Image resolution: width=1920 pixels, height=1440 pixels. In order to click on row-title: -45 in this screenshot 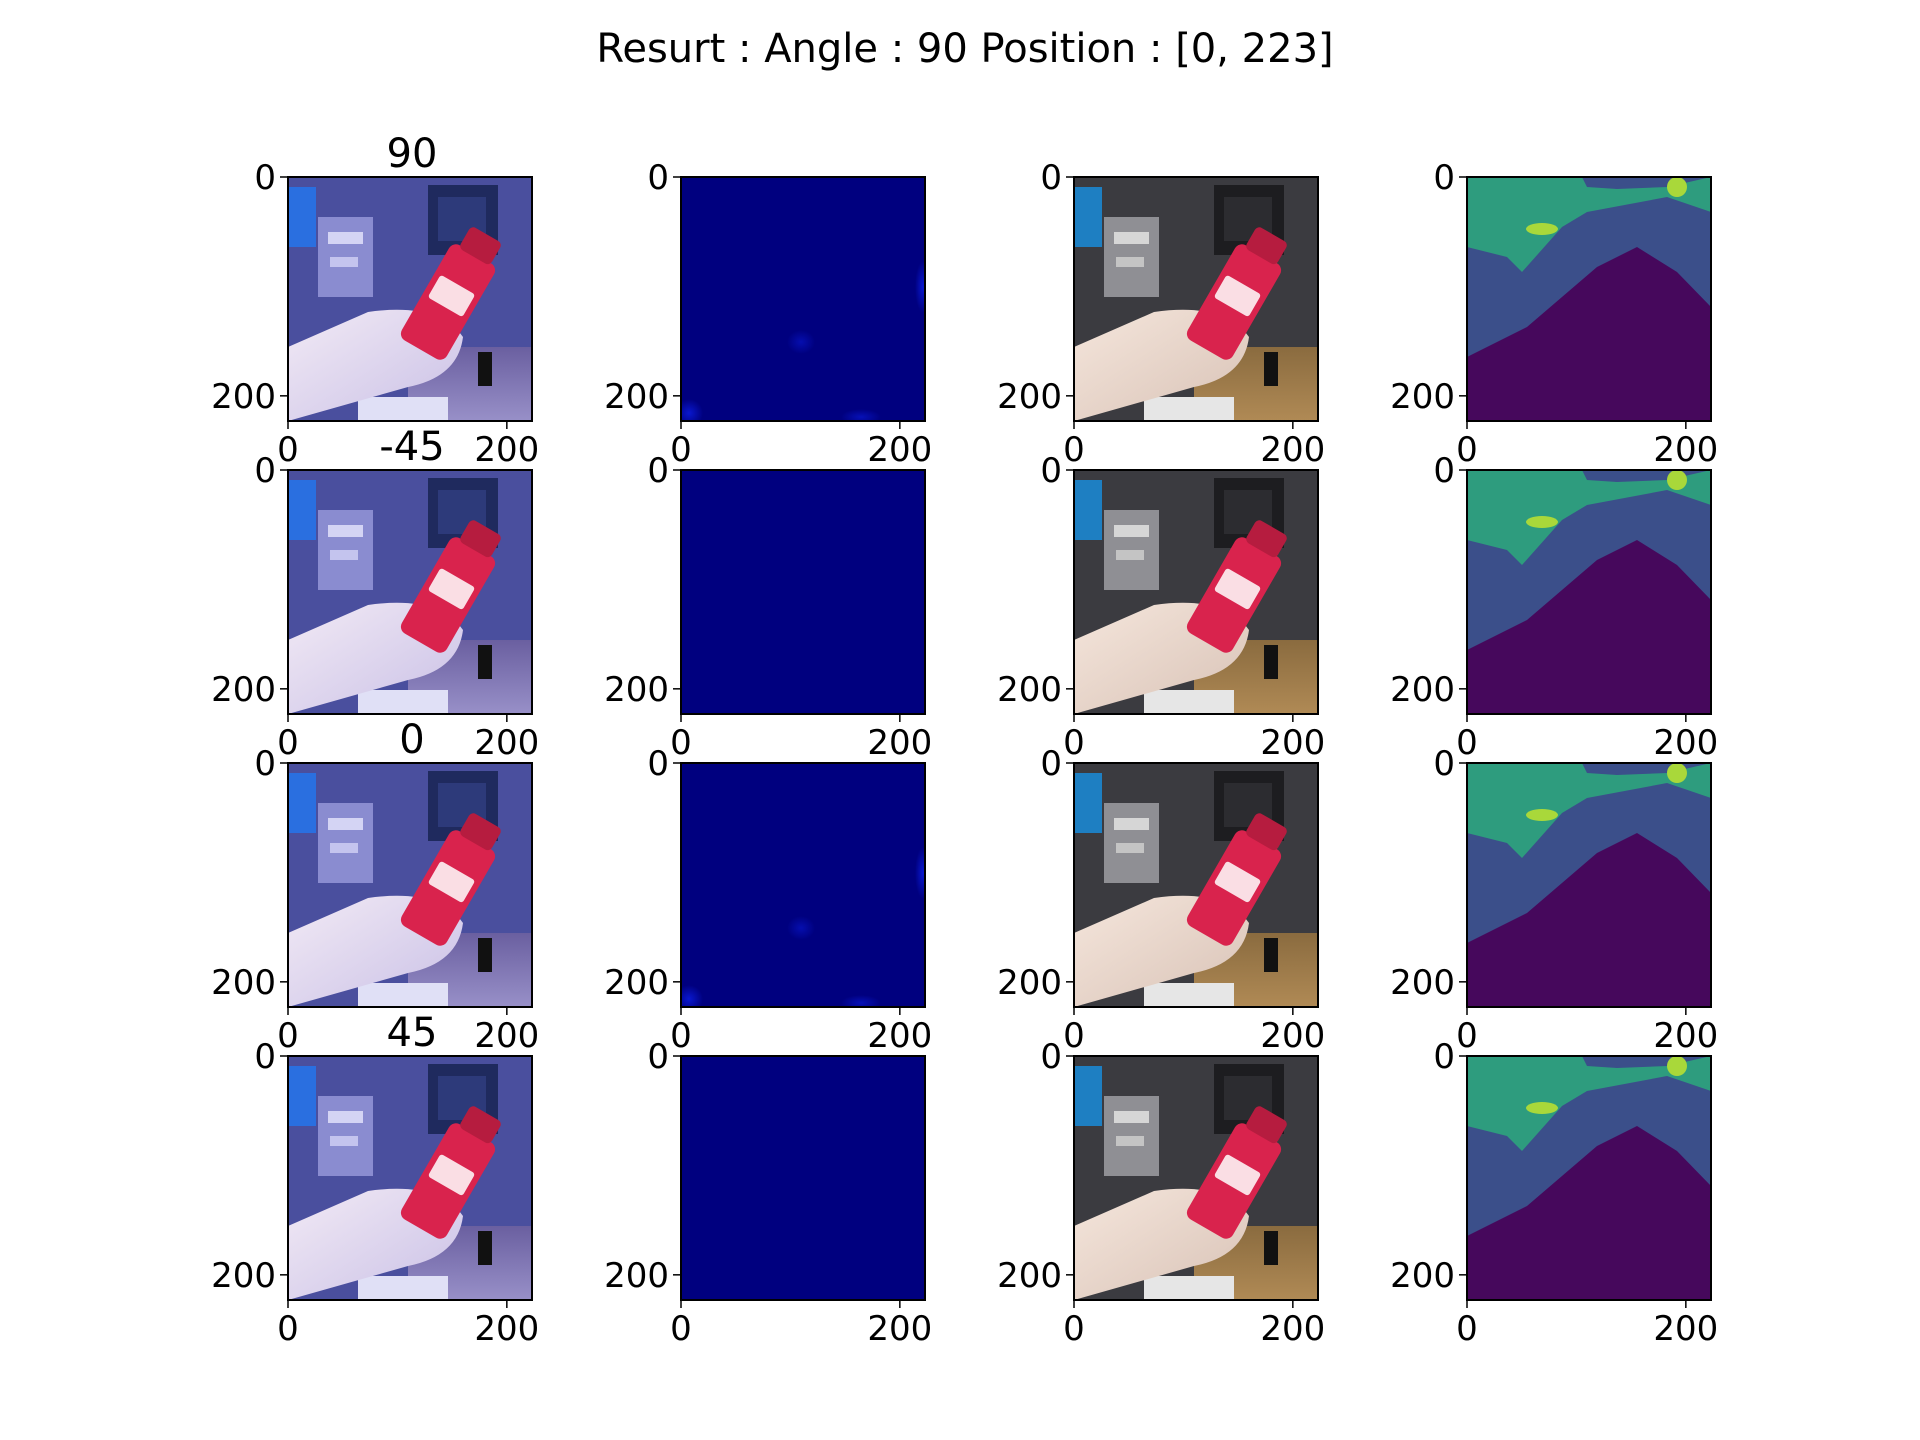, I will do `click(411, 447)`.